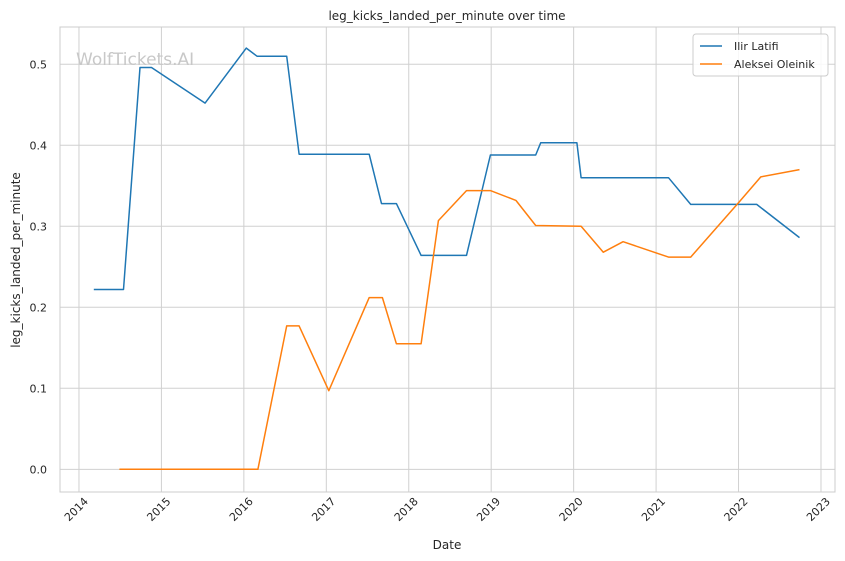  What do you see at coordinates (818, 509) in the screenshot?
I see `x-tick-label: 2023` at bounding box center [818, 509].